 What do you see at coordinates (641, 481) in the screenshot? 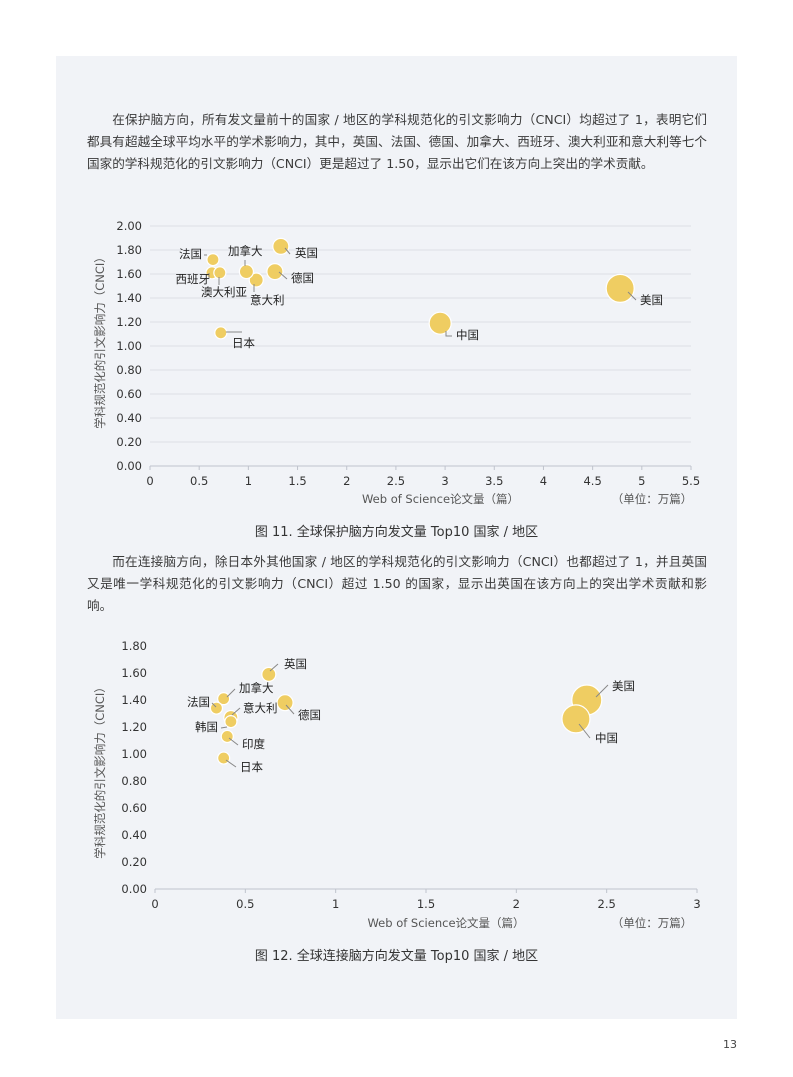
I see `x-tick-label: 5` at bounding box center [641, 481].